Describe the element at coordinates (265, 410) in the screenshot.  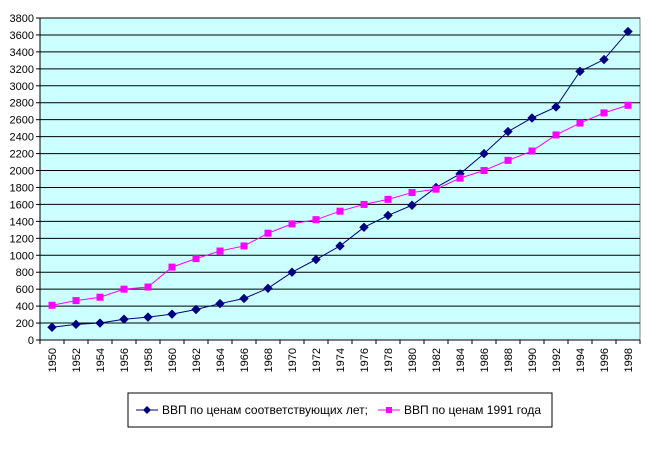
I see `legend-label-1: ВВП по ценам соответствующих лет;` at that location.